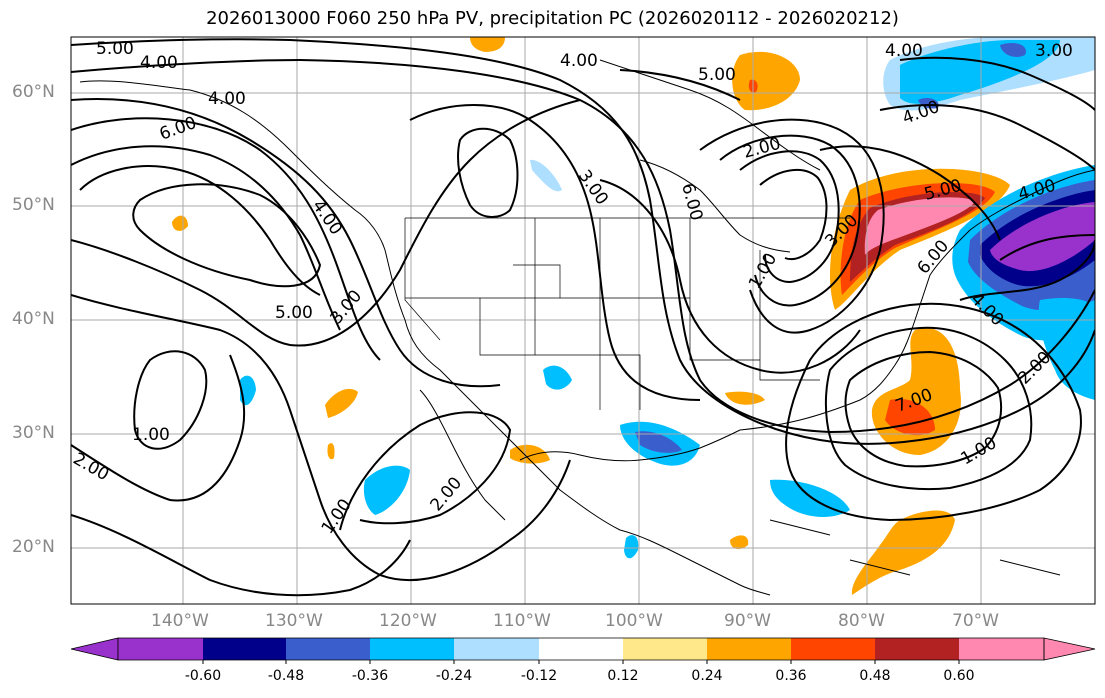 Image resolution: width=1105 pixels, height=698 pixels. I want to click on colorbar-over, so click(1069, 649).